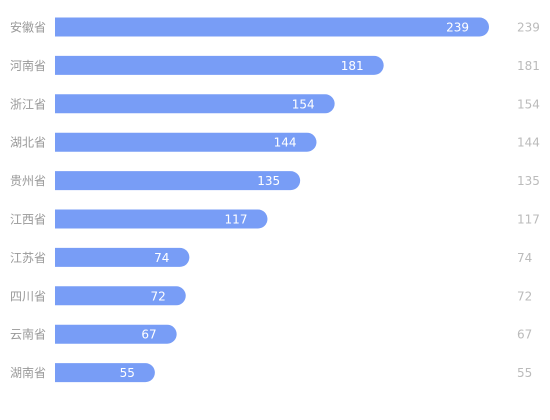 The image size is (550, 420). What do you see at coordinates (157, 296) in the screenshot?
I see `bar-value-label: 72` at bounding box center [157, 296].